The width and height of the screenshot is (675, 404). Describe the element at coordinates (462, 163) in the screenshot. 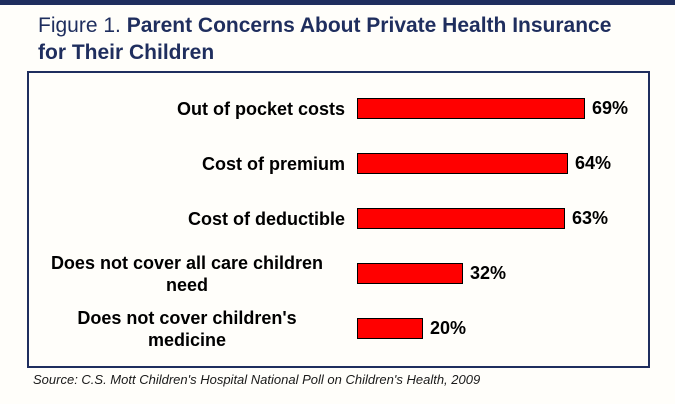

I see `bar-cost-of-premium` at that location.